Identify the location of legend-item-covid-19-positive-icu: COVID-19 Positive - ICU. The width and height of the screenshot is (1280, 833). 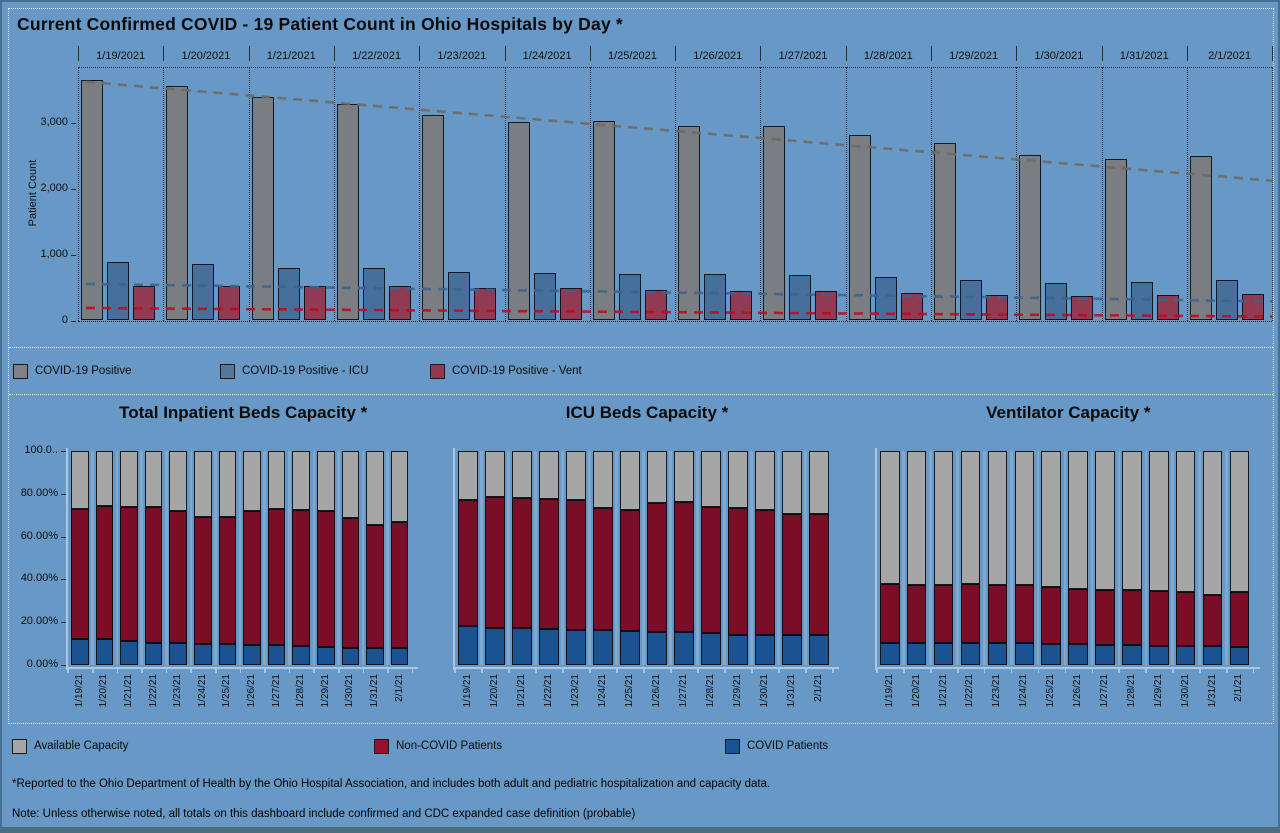
(294, 371).